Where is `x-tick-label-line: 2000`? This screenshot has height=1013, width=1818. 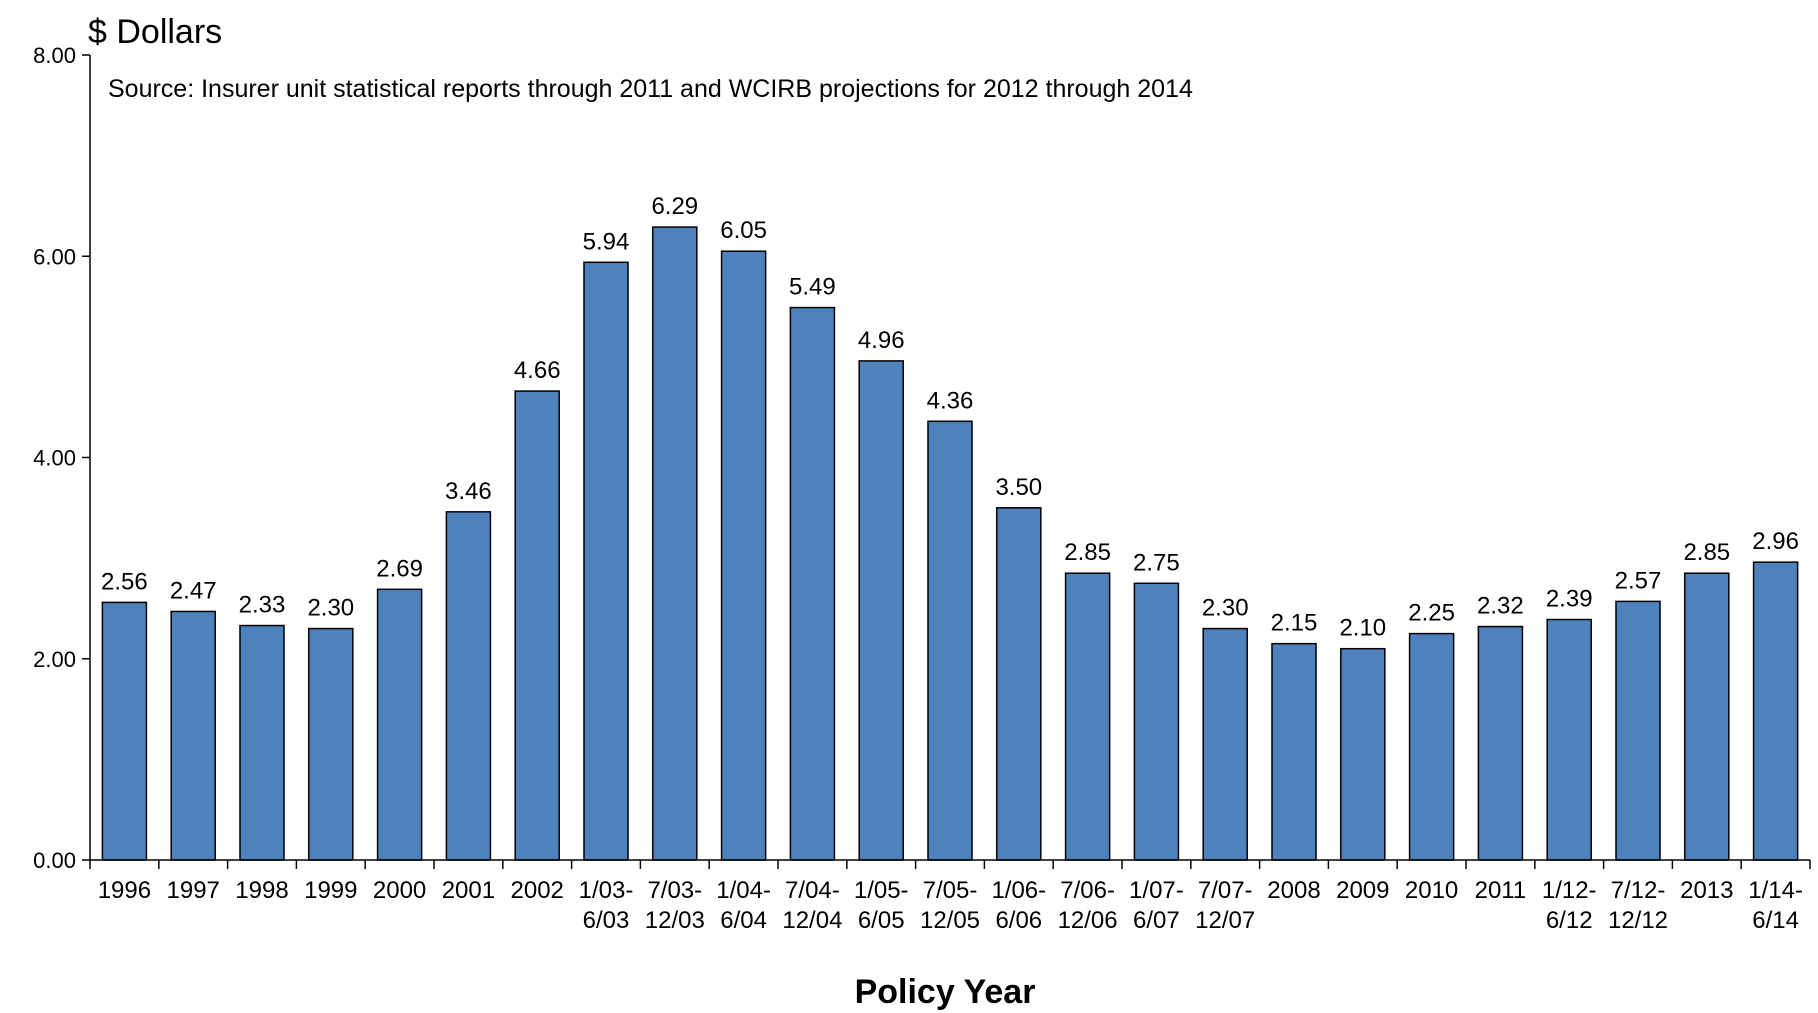 x-tick-label-line: 2000 is located at coordinates (399, 890).